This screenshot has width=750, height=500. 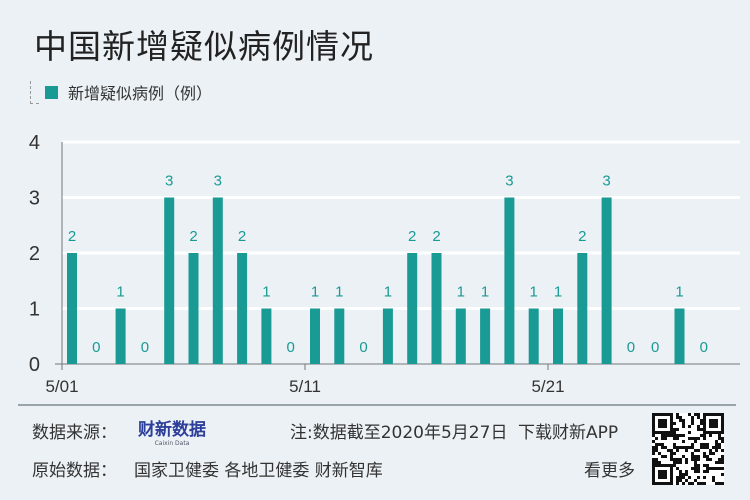 What do you see at coordinates (140, 93) in the screenshot?
I see `legend-label: 新增疑似病例（例）` at bounding box center [140, 93].